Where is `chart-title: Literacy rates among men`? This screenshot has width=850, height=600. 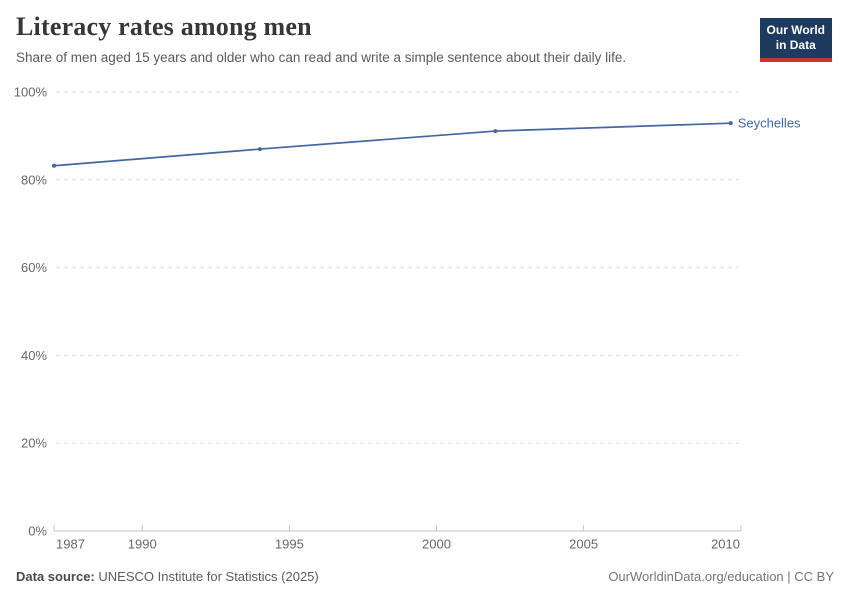
chart-title: Literacy rates among men is located at coordinates (164, 26).